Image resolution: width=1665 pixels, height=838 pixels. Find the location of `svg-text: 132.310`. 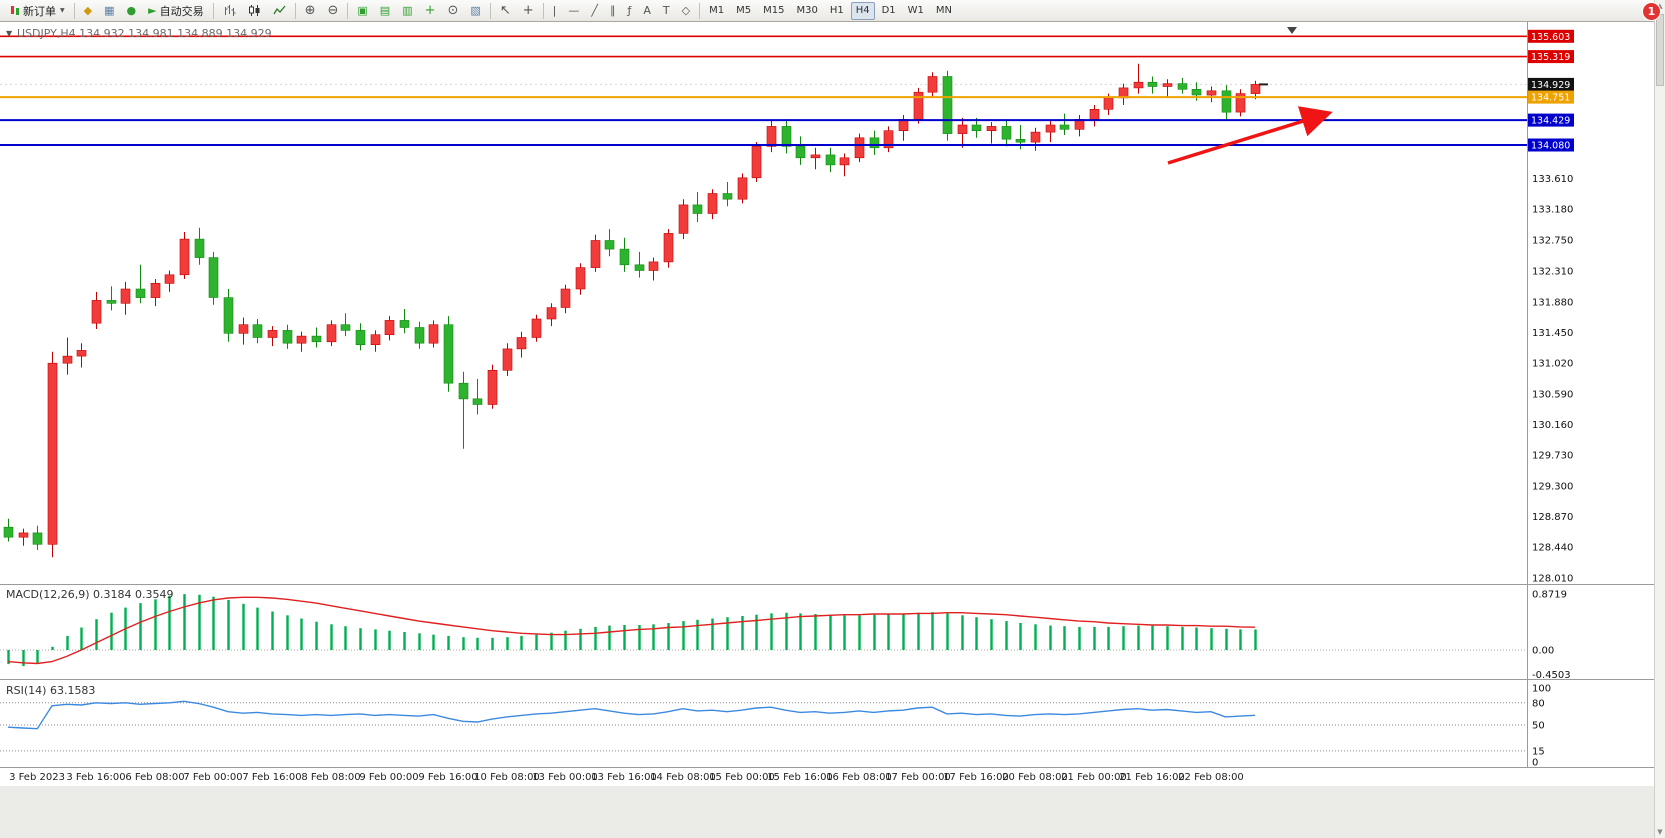

svg-text: 132.310 is located at coordinates (1552, 272).